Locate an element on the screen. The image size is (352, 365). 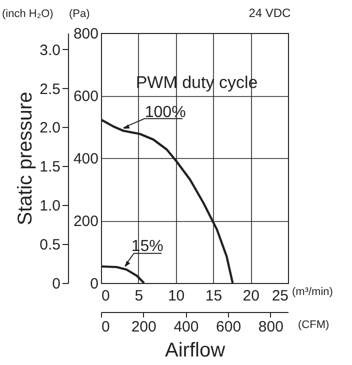
x2-tick-label: 200 is located at coordinates (143, 327).